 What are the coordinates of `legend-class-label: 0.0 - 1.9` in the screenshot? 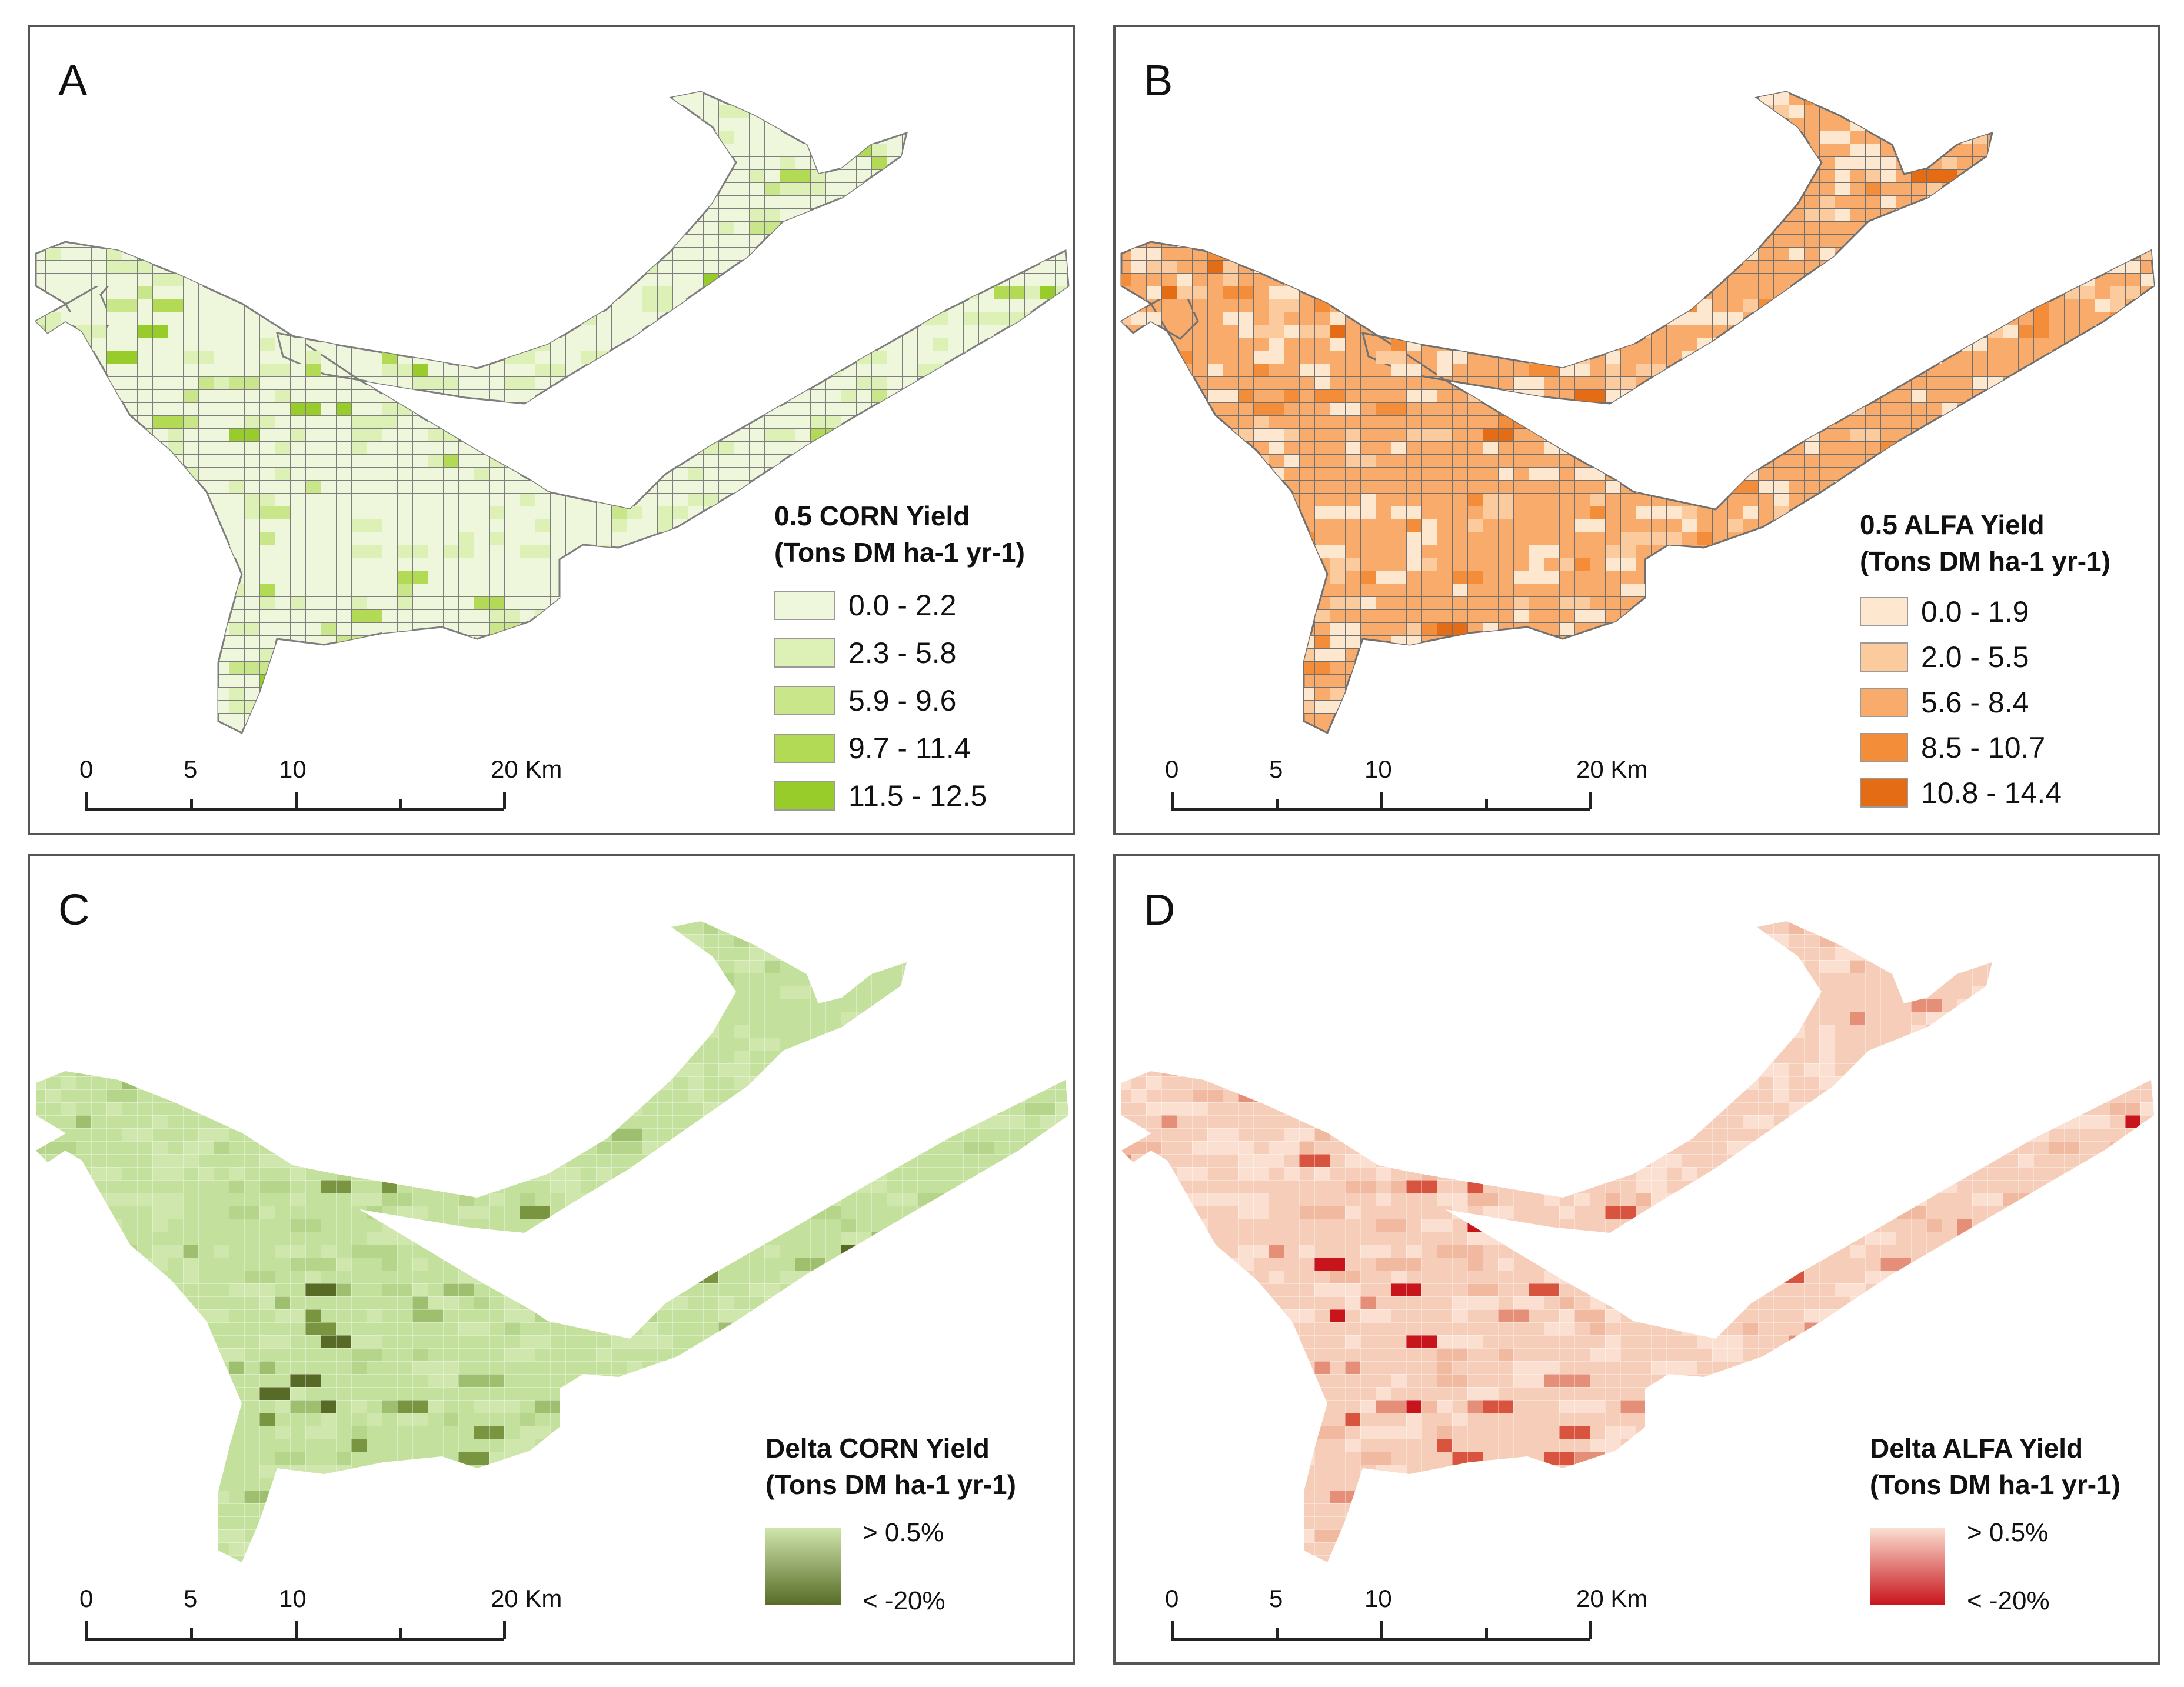 It's located at (1975, 611).